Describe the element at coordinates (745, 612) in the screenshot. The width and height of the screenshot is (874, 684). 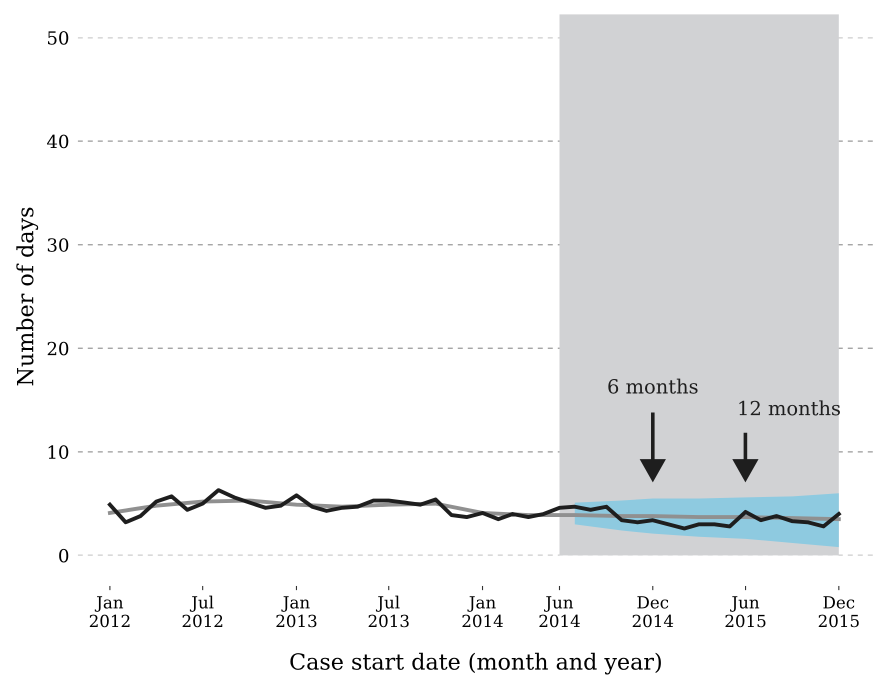
I see `x-tick-label: Jun 2015` at that location.